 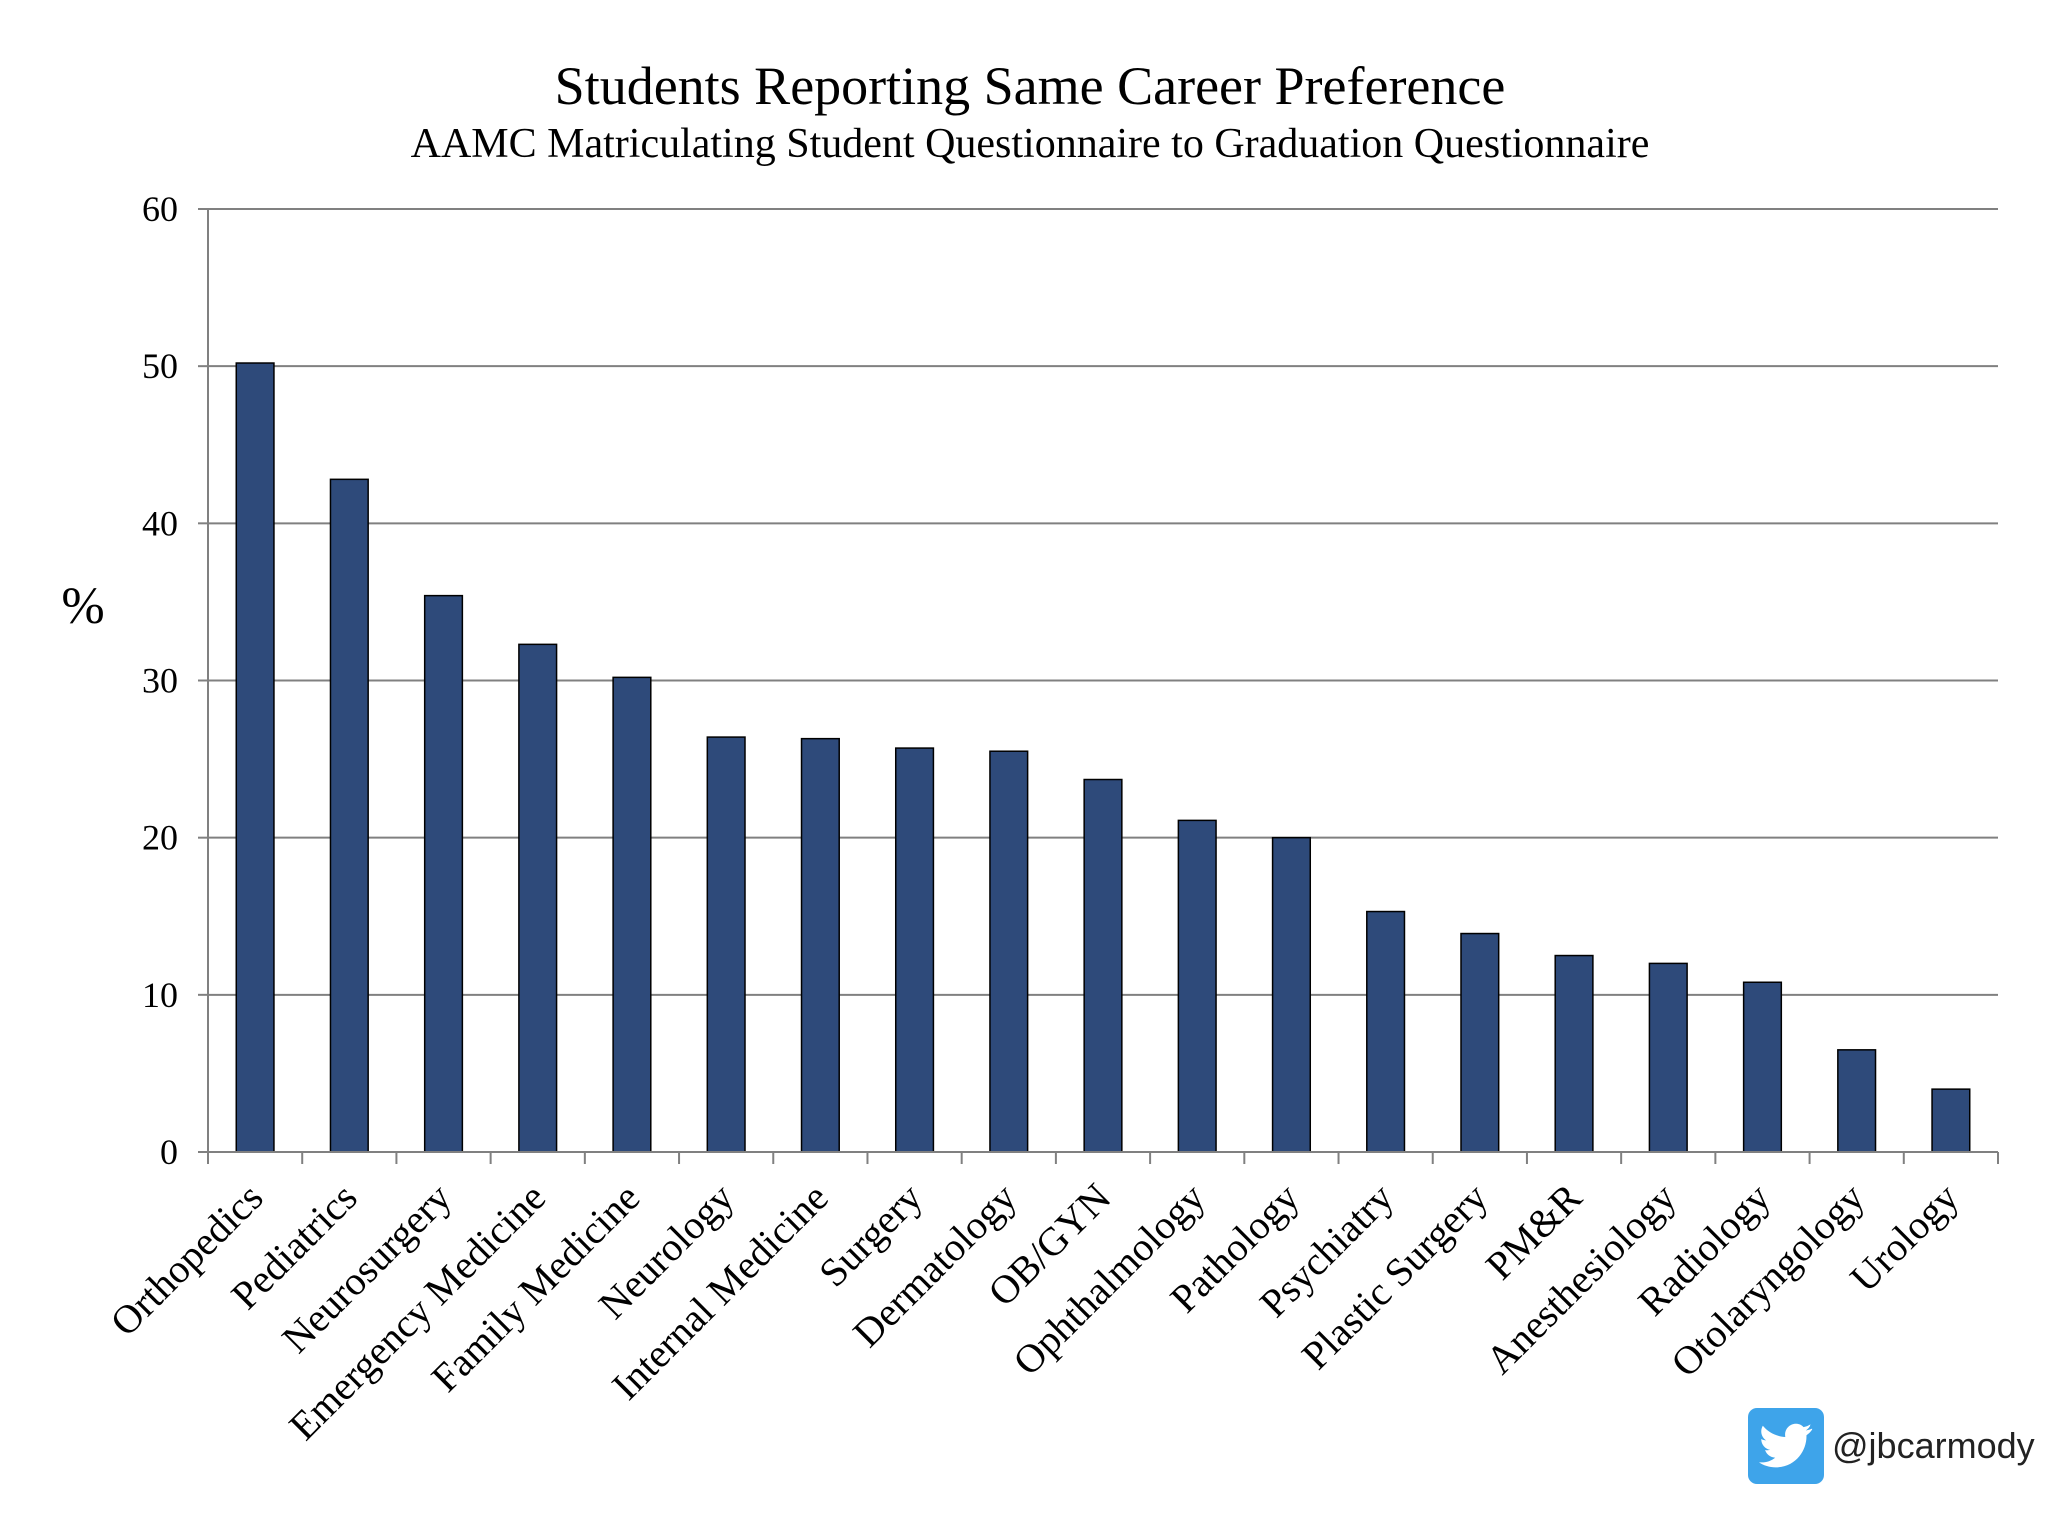 I want to click on twitter-handle-watermark: @jbcarmody, so click(x=1891, y=1446).